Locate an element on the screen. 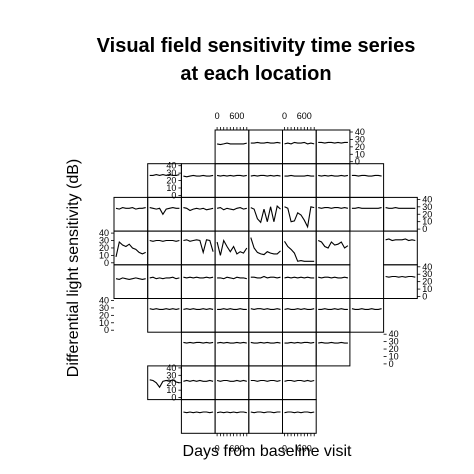  series-line-r7-c4 is located at coordinates (265, 342).